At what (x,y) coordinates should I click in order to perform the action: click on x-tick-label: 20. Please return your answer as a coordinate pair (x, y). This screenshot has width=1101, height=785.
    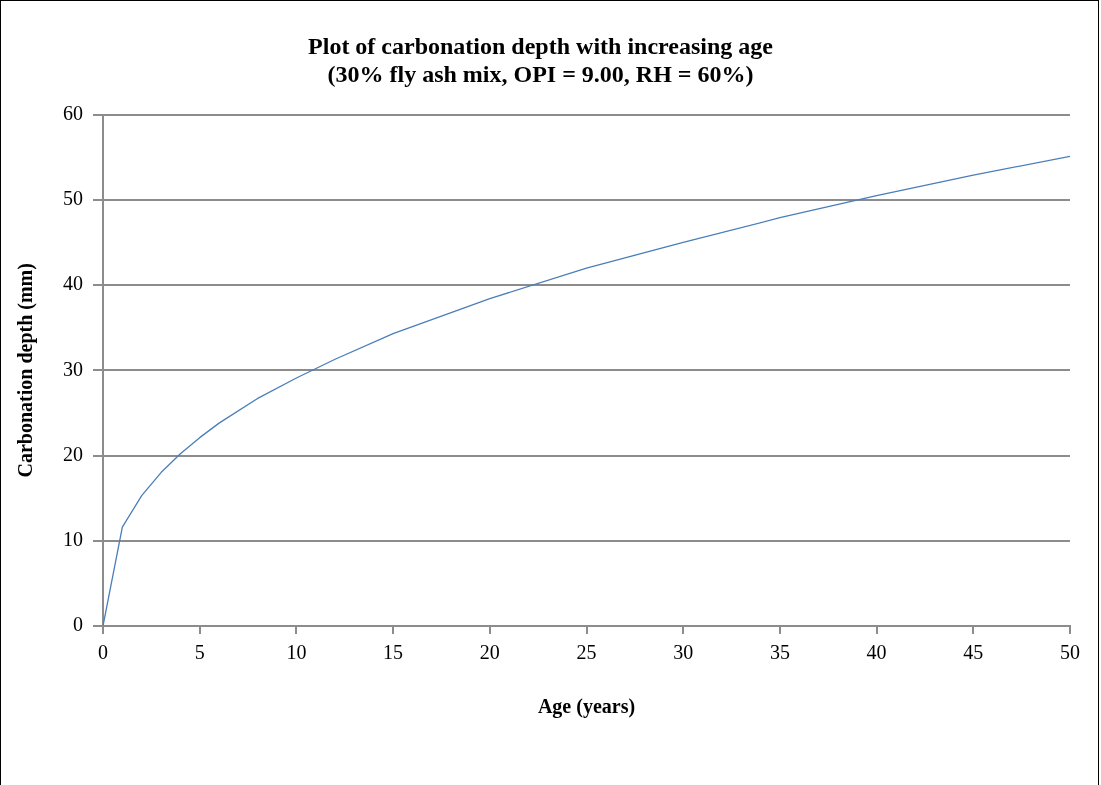
    Looking at the image, I should click on (489, 652).